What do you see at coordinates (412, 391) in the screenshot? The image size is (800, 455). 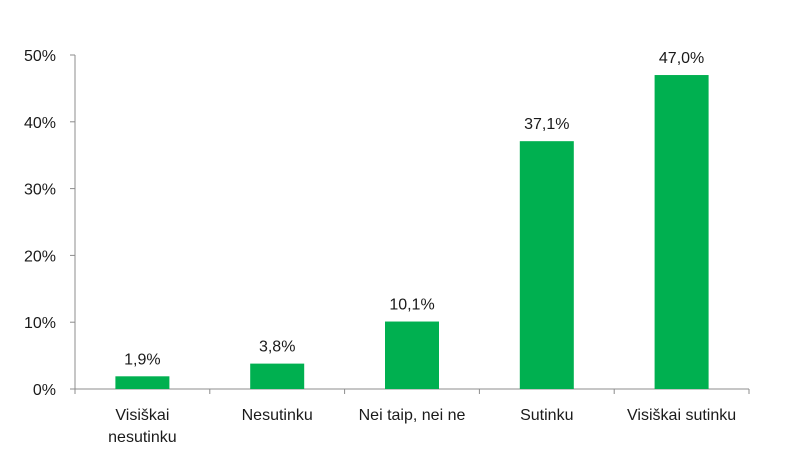 I see `x-axis` at bounding box center [412, 391].